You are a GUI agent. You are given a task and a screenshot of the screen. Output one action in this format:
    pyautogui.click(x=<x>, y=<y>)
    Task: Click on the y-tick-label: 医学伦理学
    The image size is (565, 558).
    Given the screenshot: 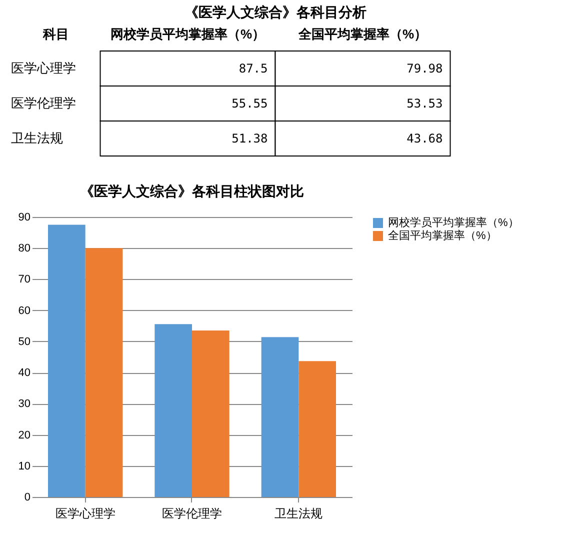 What is the action you would take?
    pyautogui.click(x=43, y=103)
    